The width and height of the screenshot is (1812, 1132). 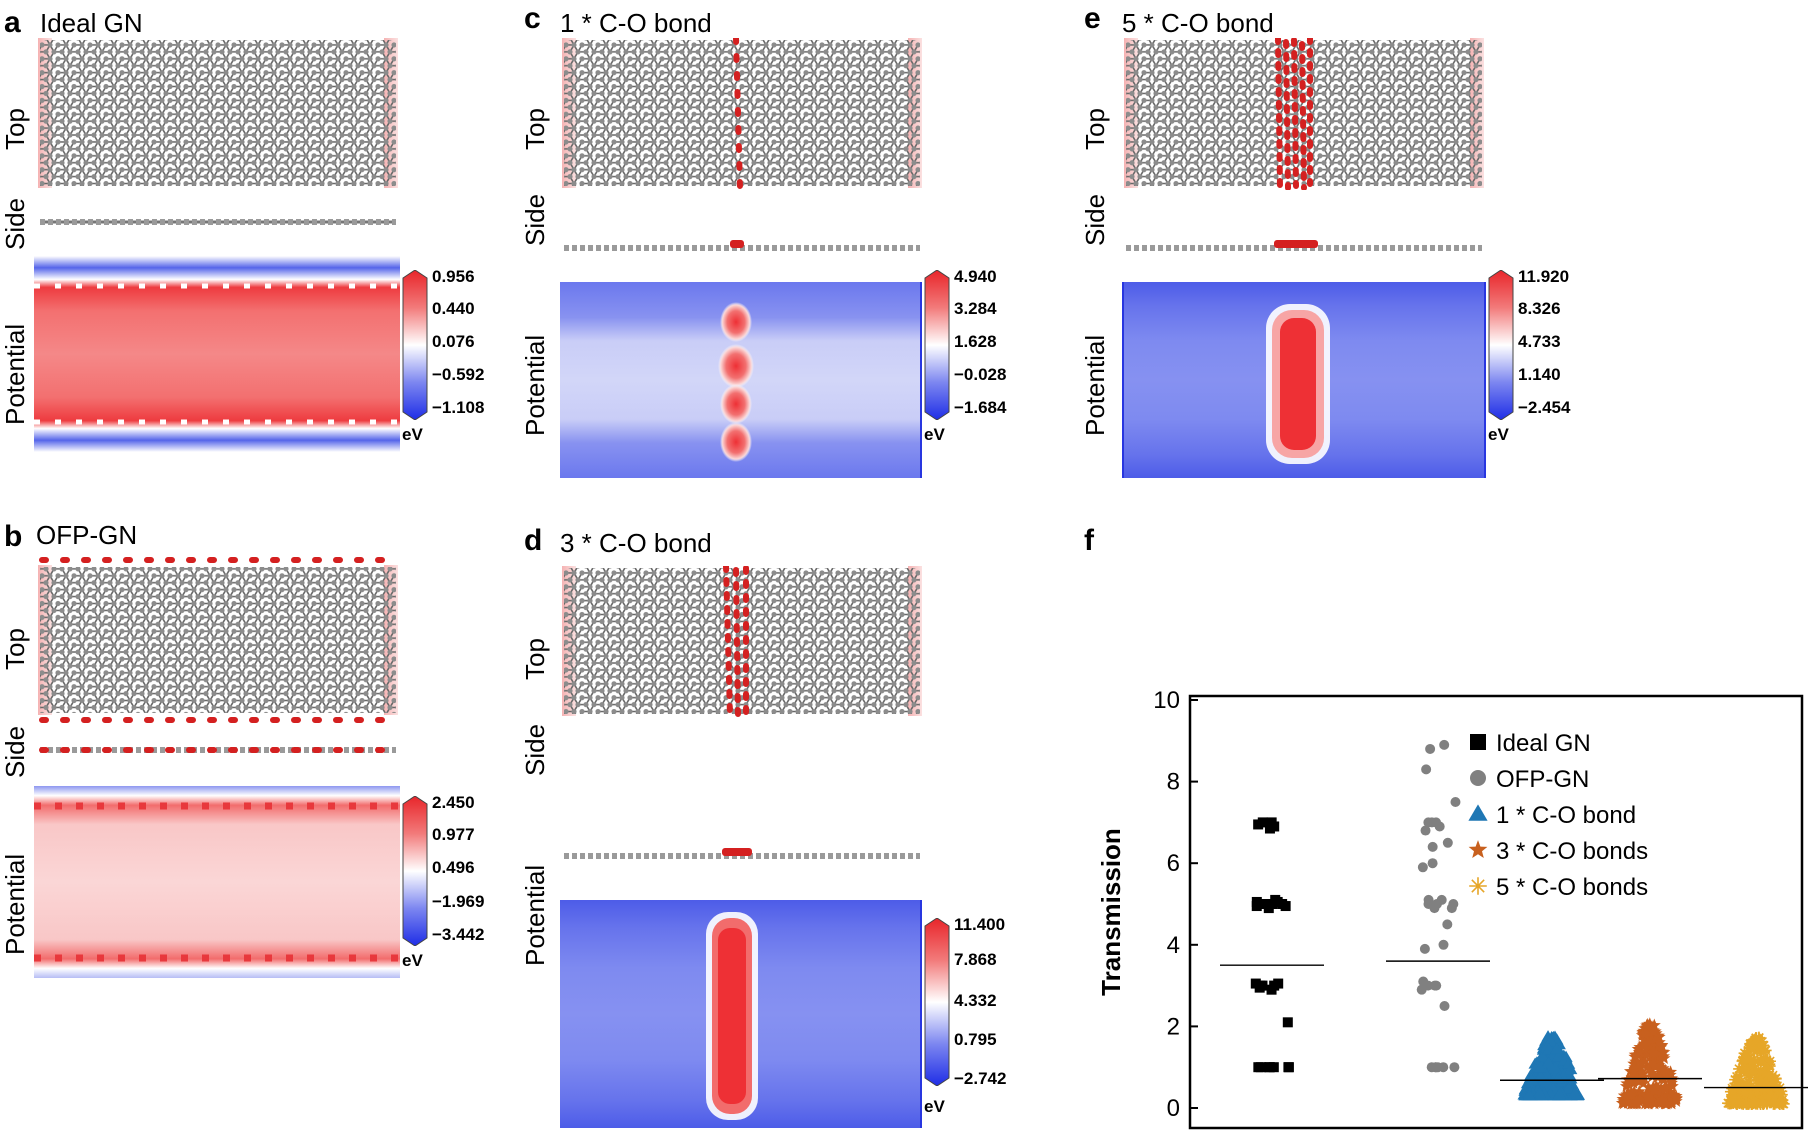 What do you see at coordinates (1539, 341) in the screenshot?
I see `colorbar-tick: 4.733` at bounding box center [1539, 341].